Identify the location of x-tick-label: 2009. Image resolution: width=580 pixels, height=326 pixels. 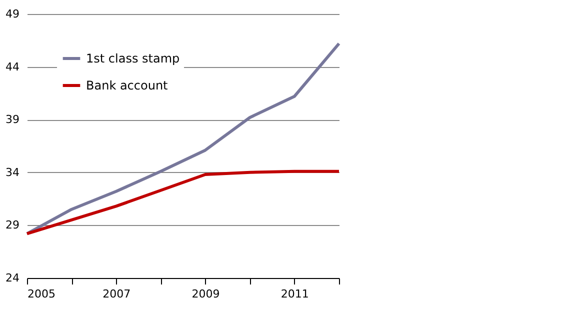
(206, 294).